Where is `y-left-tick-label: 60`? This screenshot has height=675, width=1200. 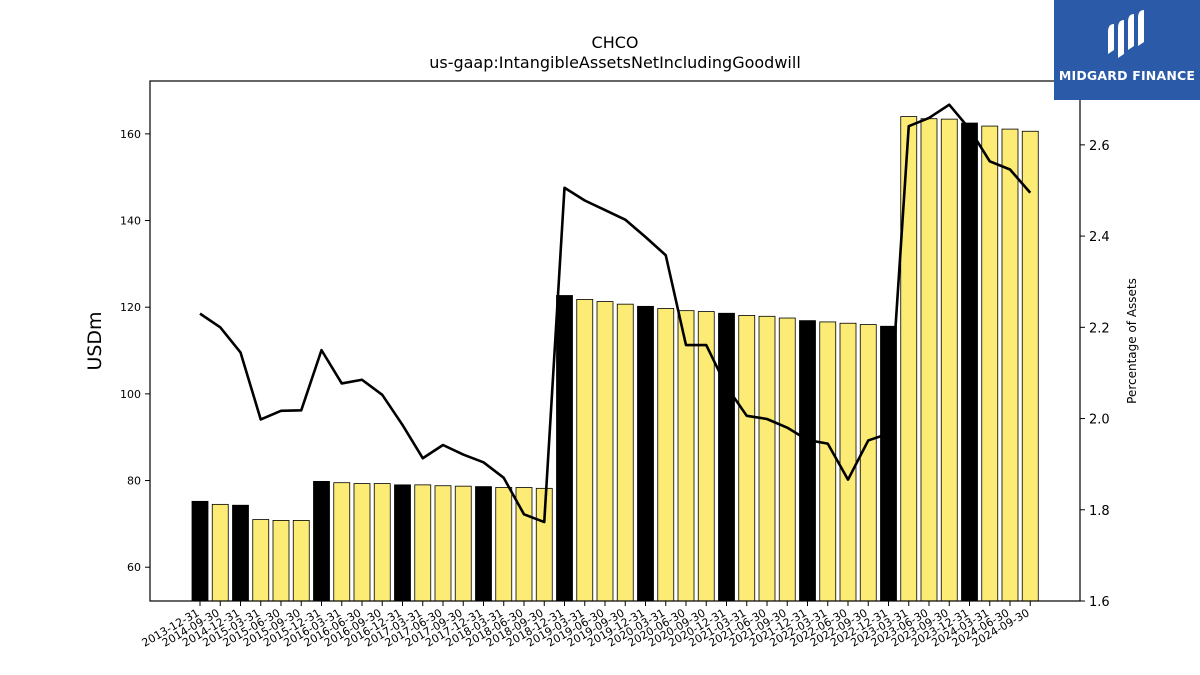 y-left-tick-label: 60 is located at coordinates (134, 567).